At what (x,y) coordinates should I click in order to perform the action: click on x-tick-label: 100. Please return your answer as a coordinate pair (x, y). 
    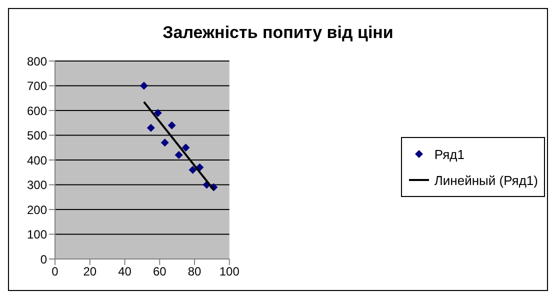
    Looking at the image, I should click on (229, 271).